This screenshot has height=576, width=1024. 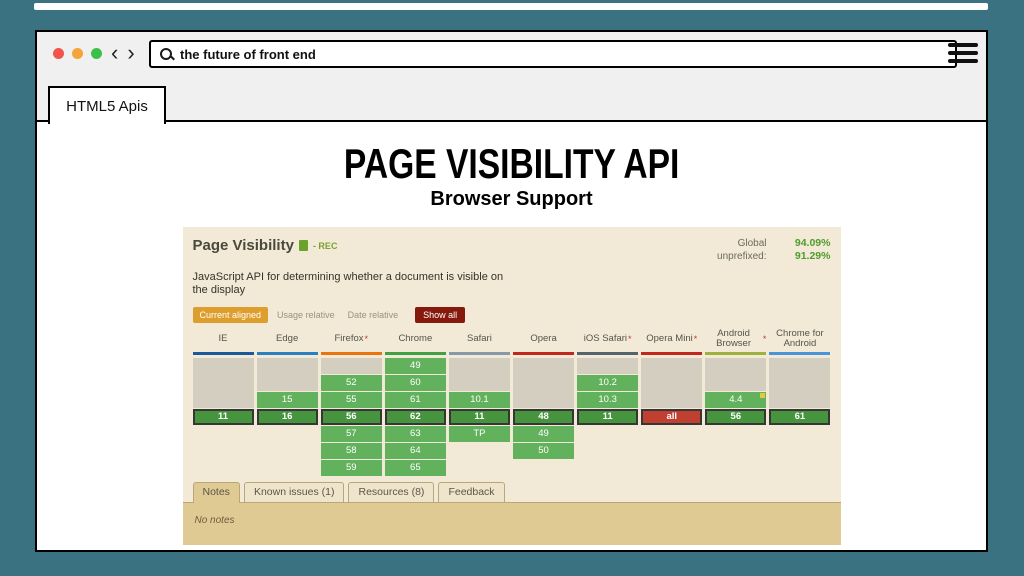 What do you see at coordinates (511, 199) in the screenshot?
I see `page-subtitle: Browser Support` at bounding box center [511, 199].